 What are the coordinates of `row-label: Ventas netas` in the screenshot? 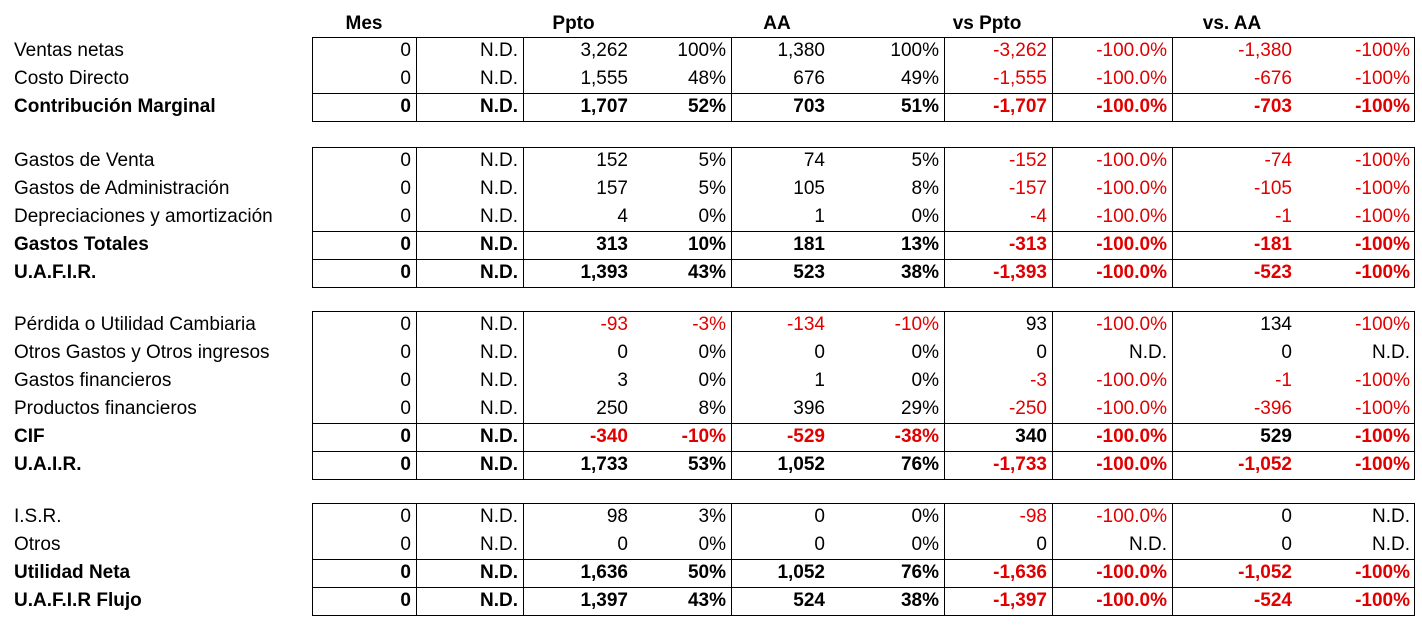 It's located at (69, 50).